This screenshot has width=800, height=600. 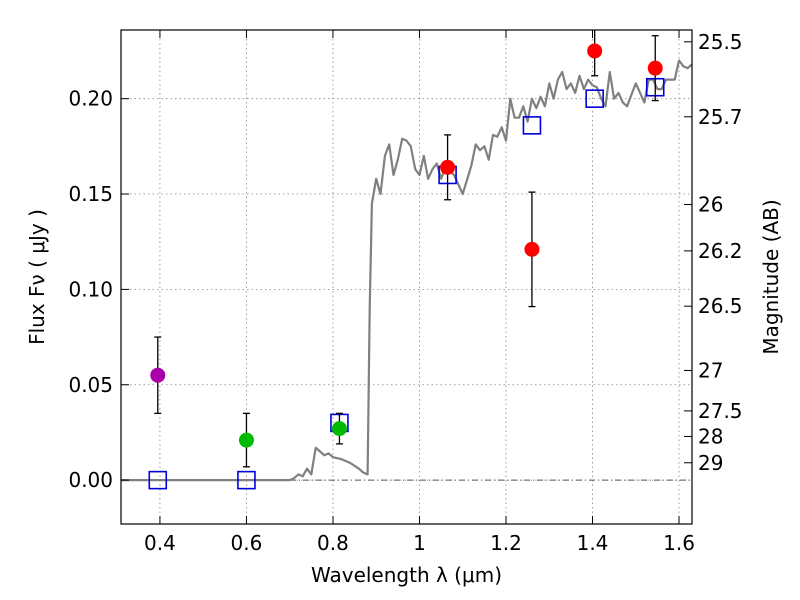 I want to click on y-tick-label: 0.05, so click(x=90, y=385).